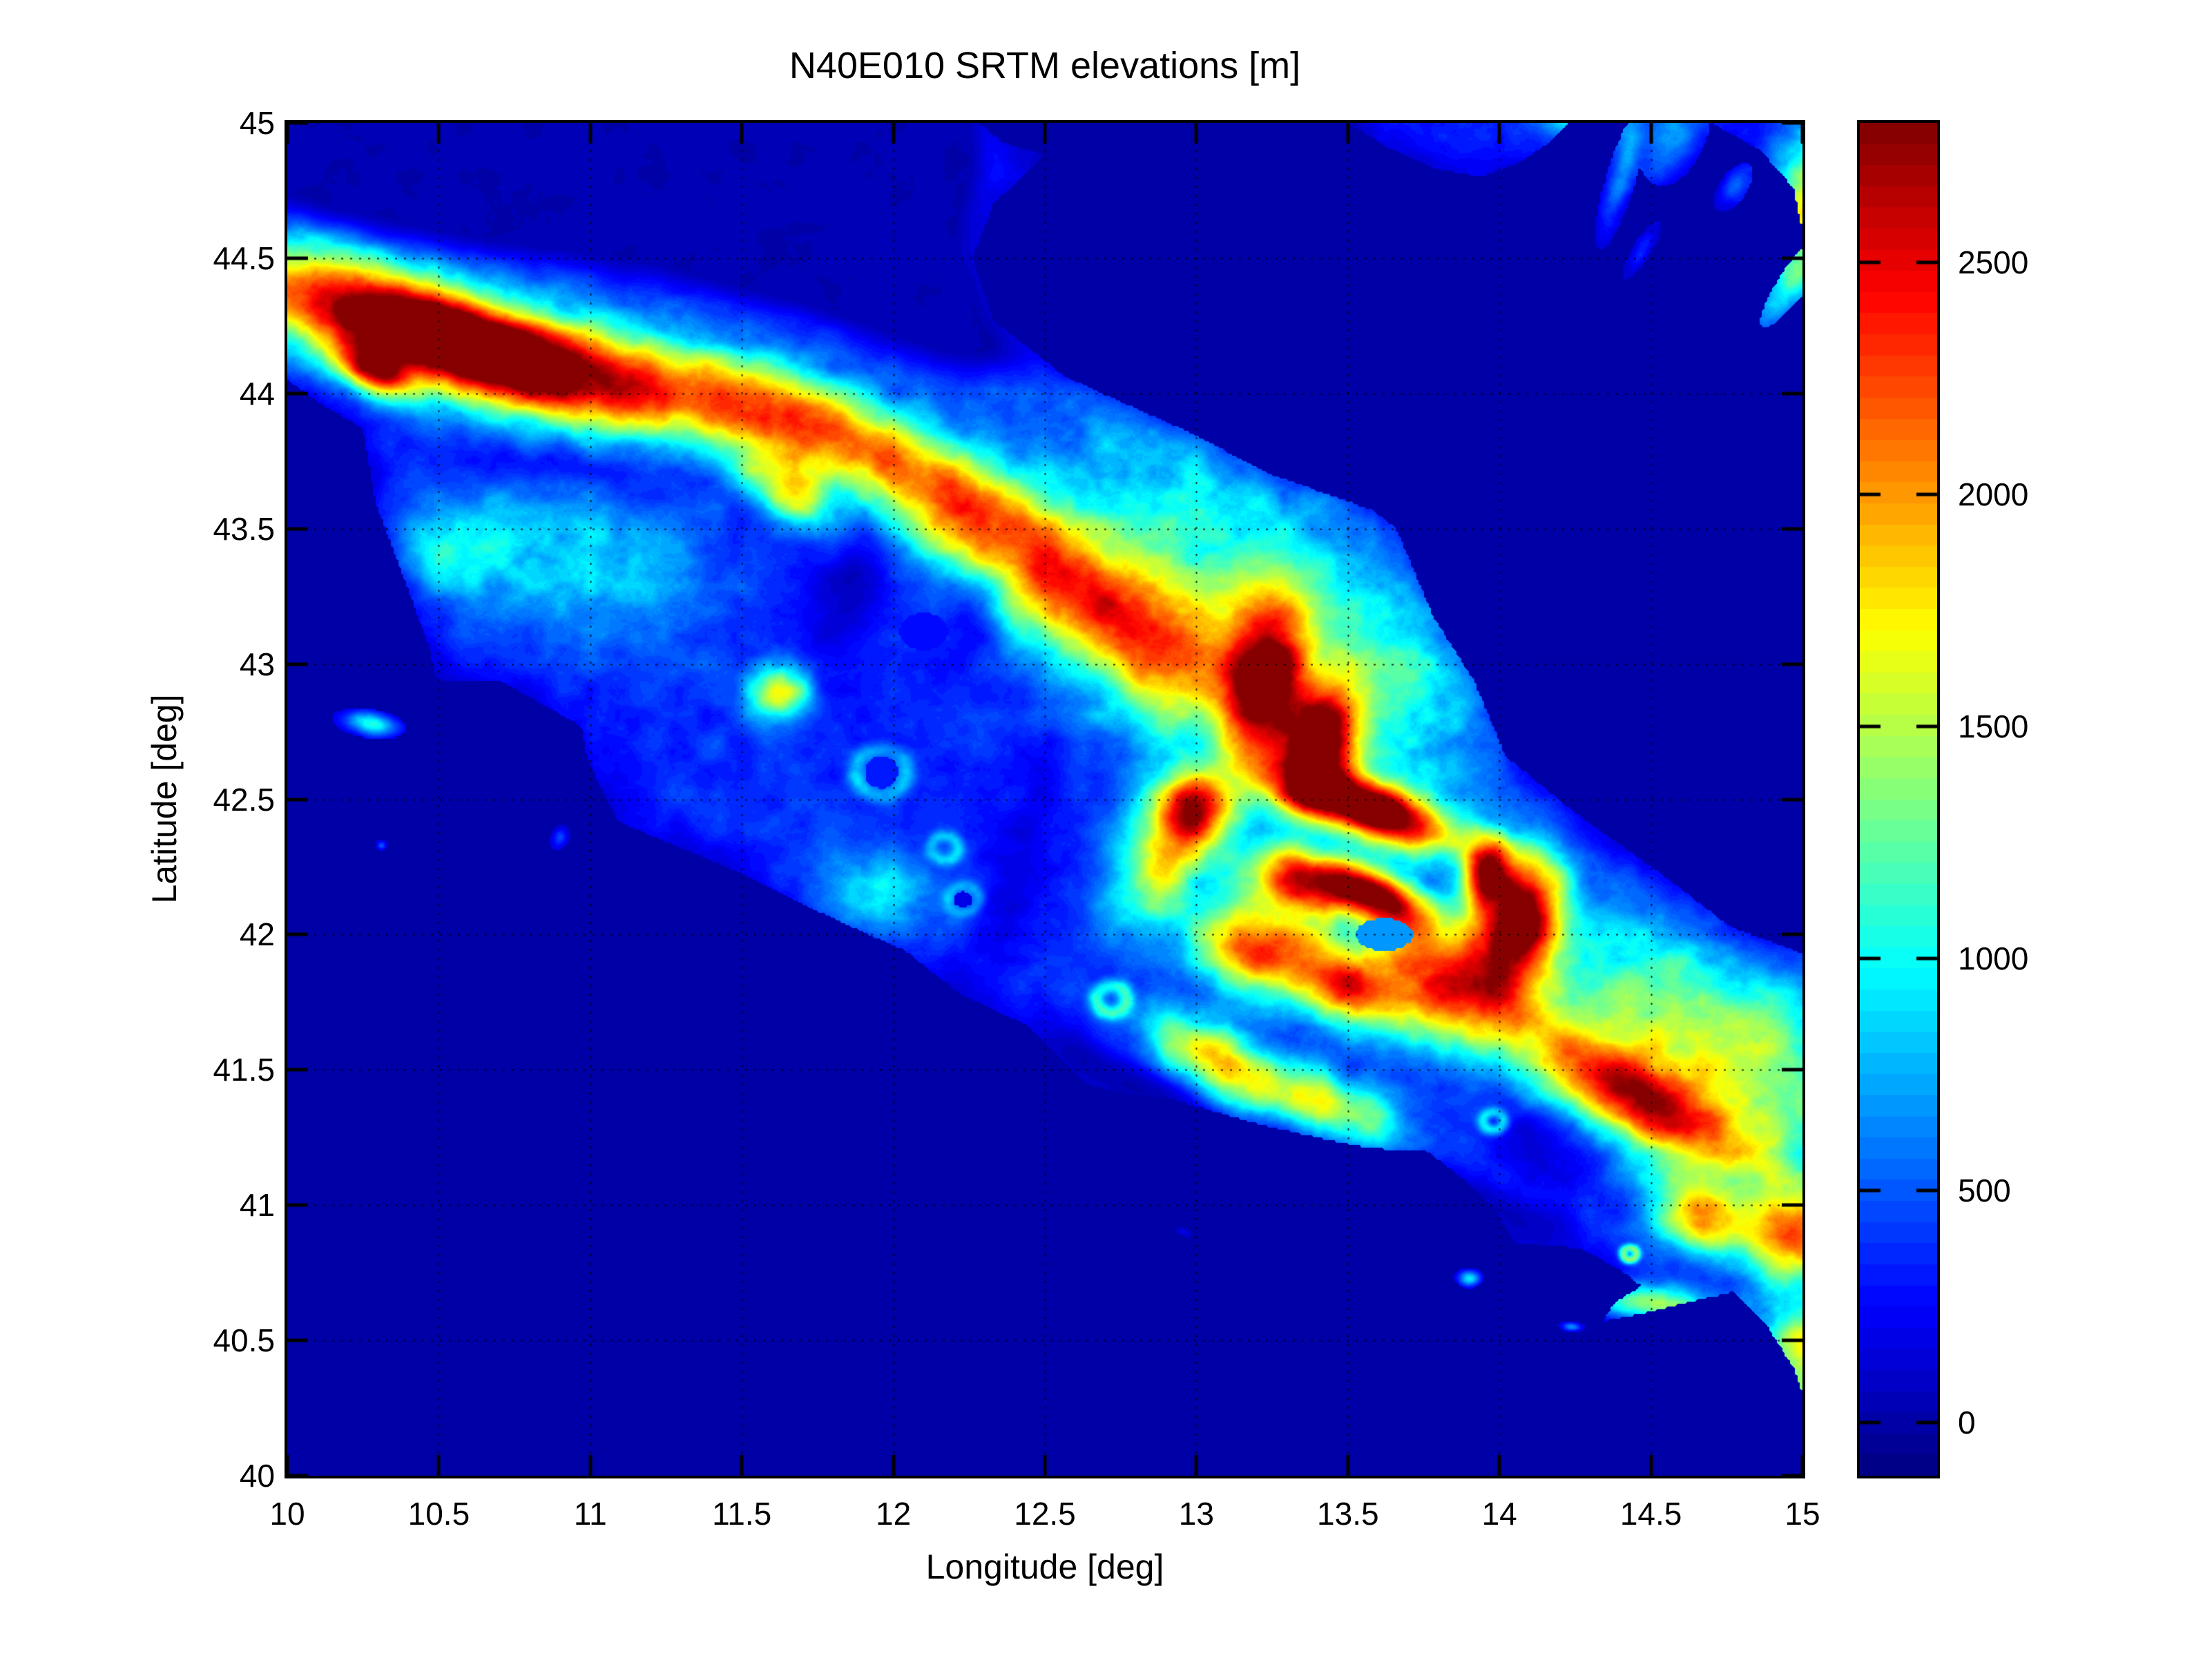  Describe the element at coordinates (244, 1070) in the screenshot. I see `y-tick-label: 41.5` at that location.